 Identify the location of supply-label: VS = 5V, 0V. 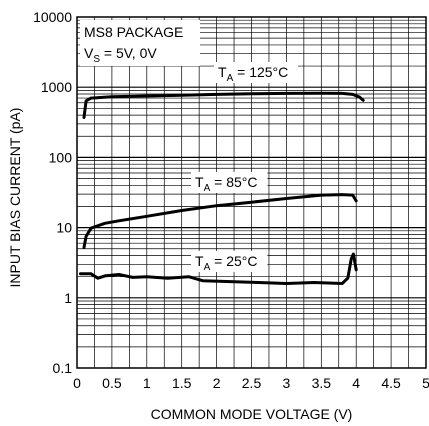
(126, 54).